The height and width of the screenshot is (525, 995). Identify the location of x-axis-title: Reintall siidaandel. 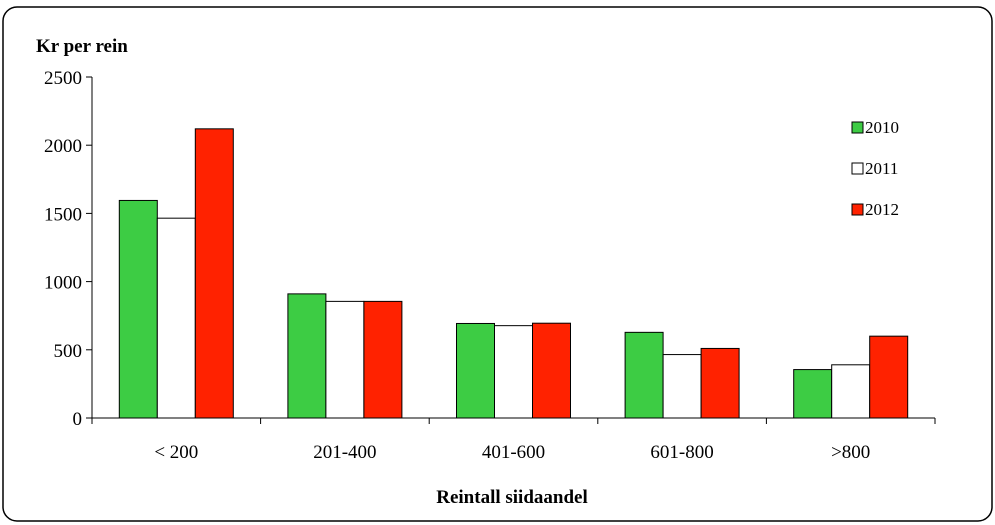
(512, 497).